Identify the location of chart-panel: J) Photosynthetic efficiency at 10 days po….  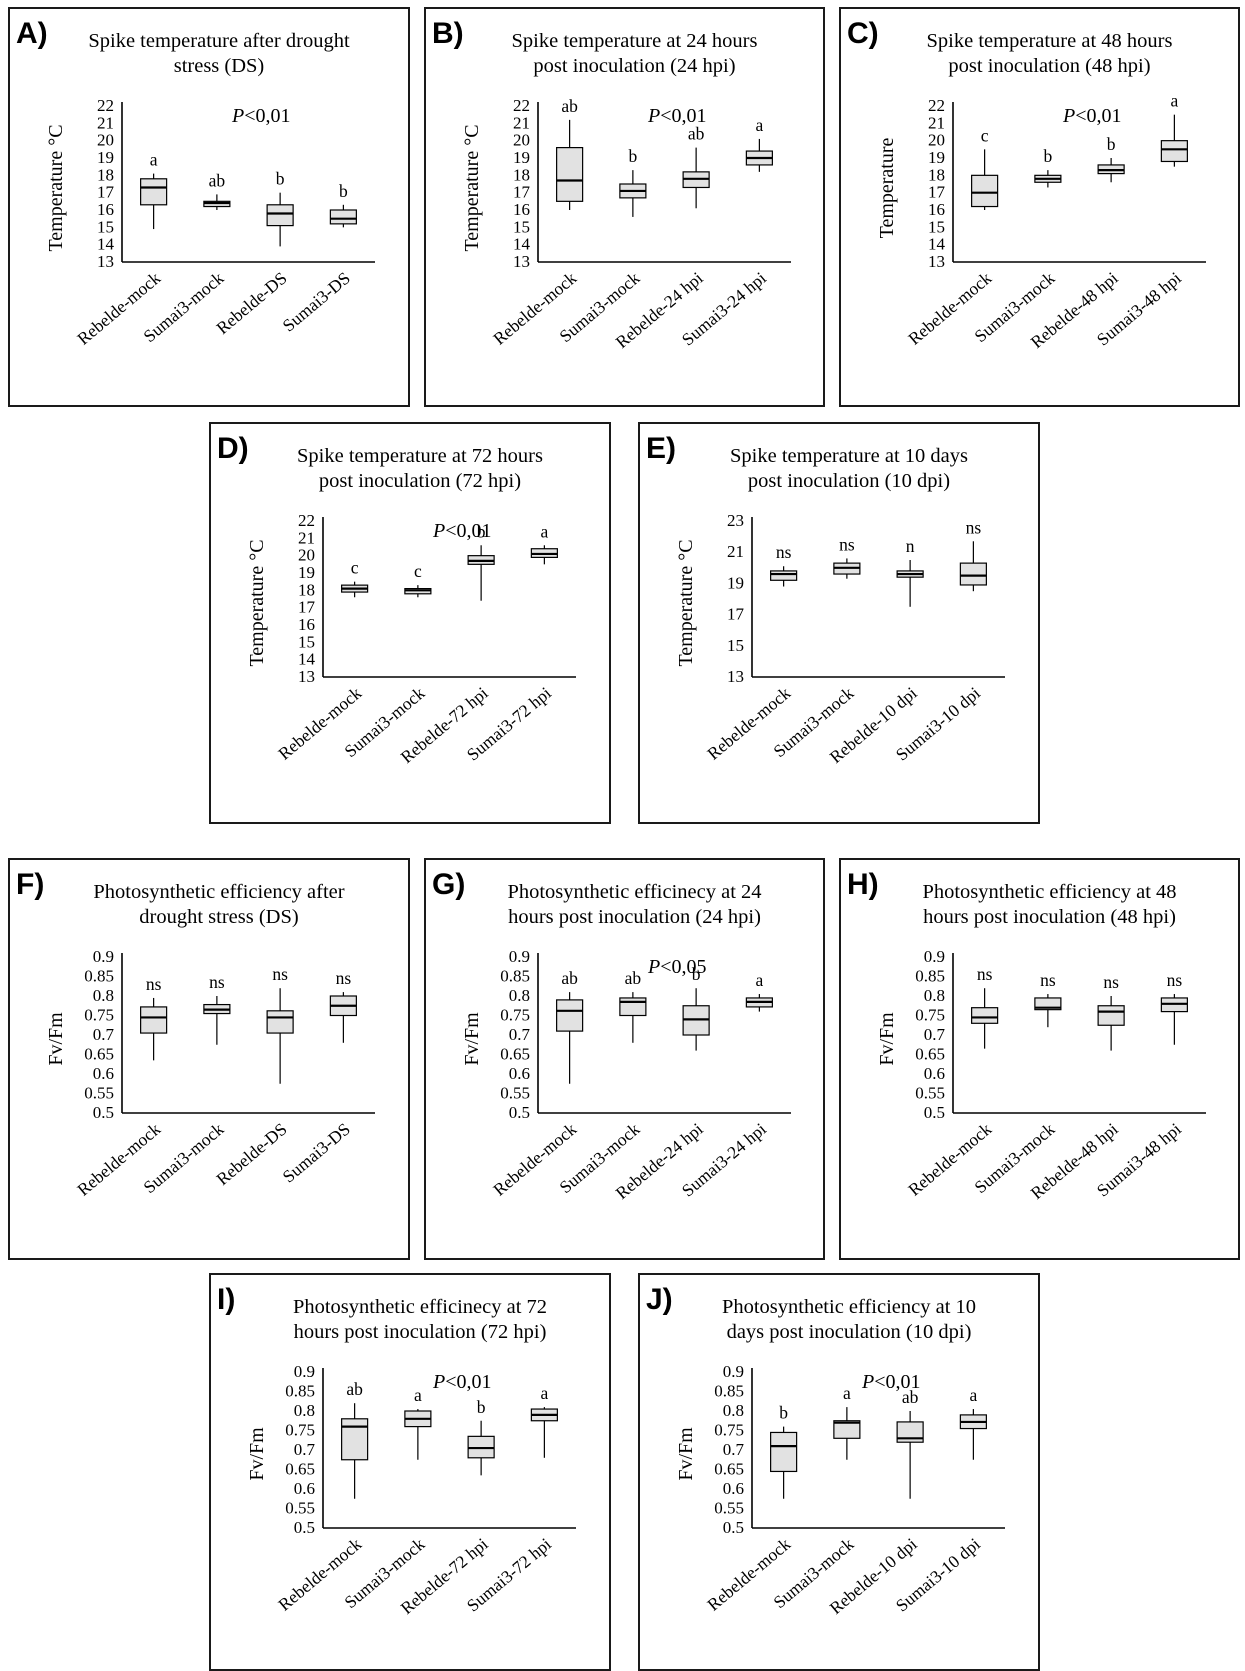
(839, 1472).